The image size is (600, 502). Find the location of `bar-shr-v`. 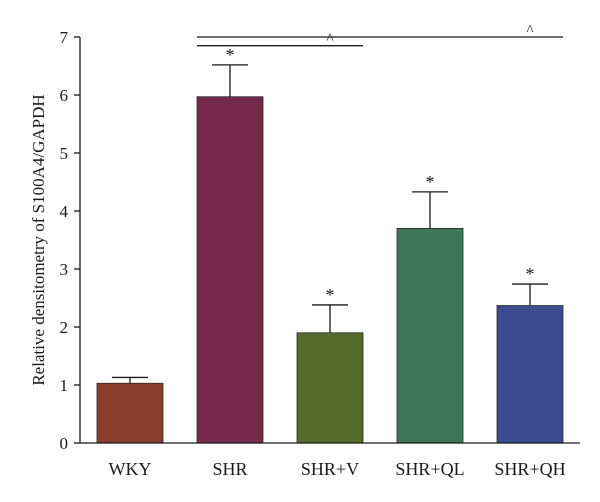

bar-shr-v is located at coordinates (330, 388).